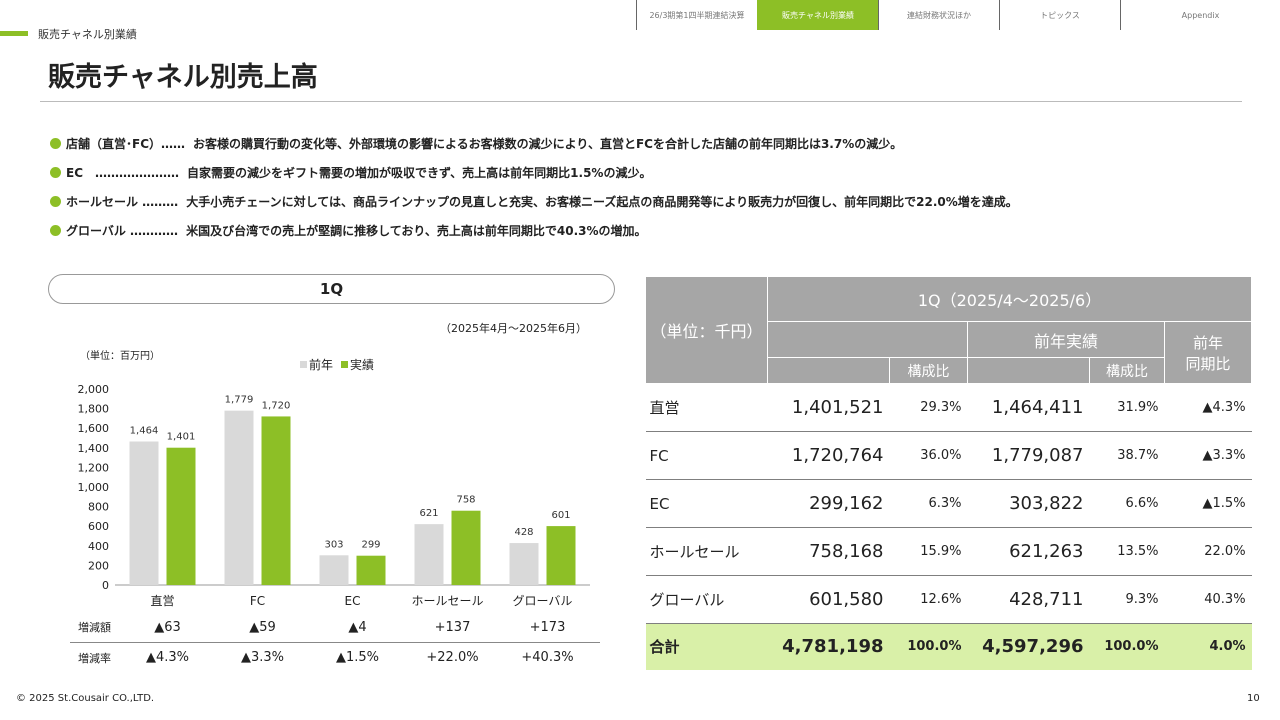  What do you see at coordinates (828, 599) in the screenshot?
I see `row-cur: 601,580` at bounding box center [828, 599].